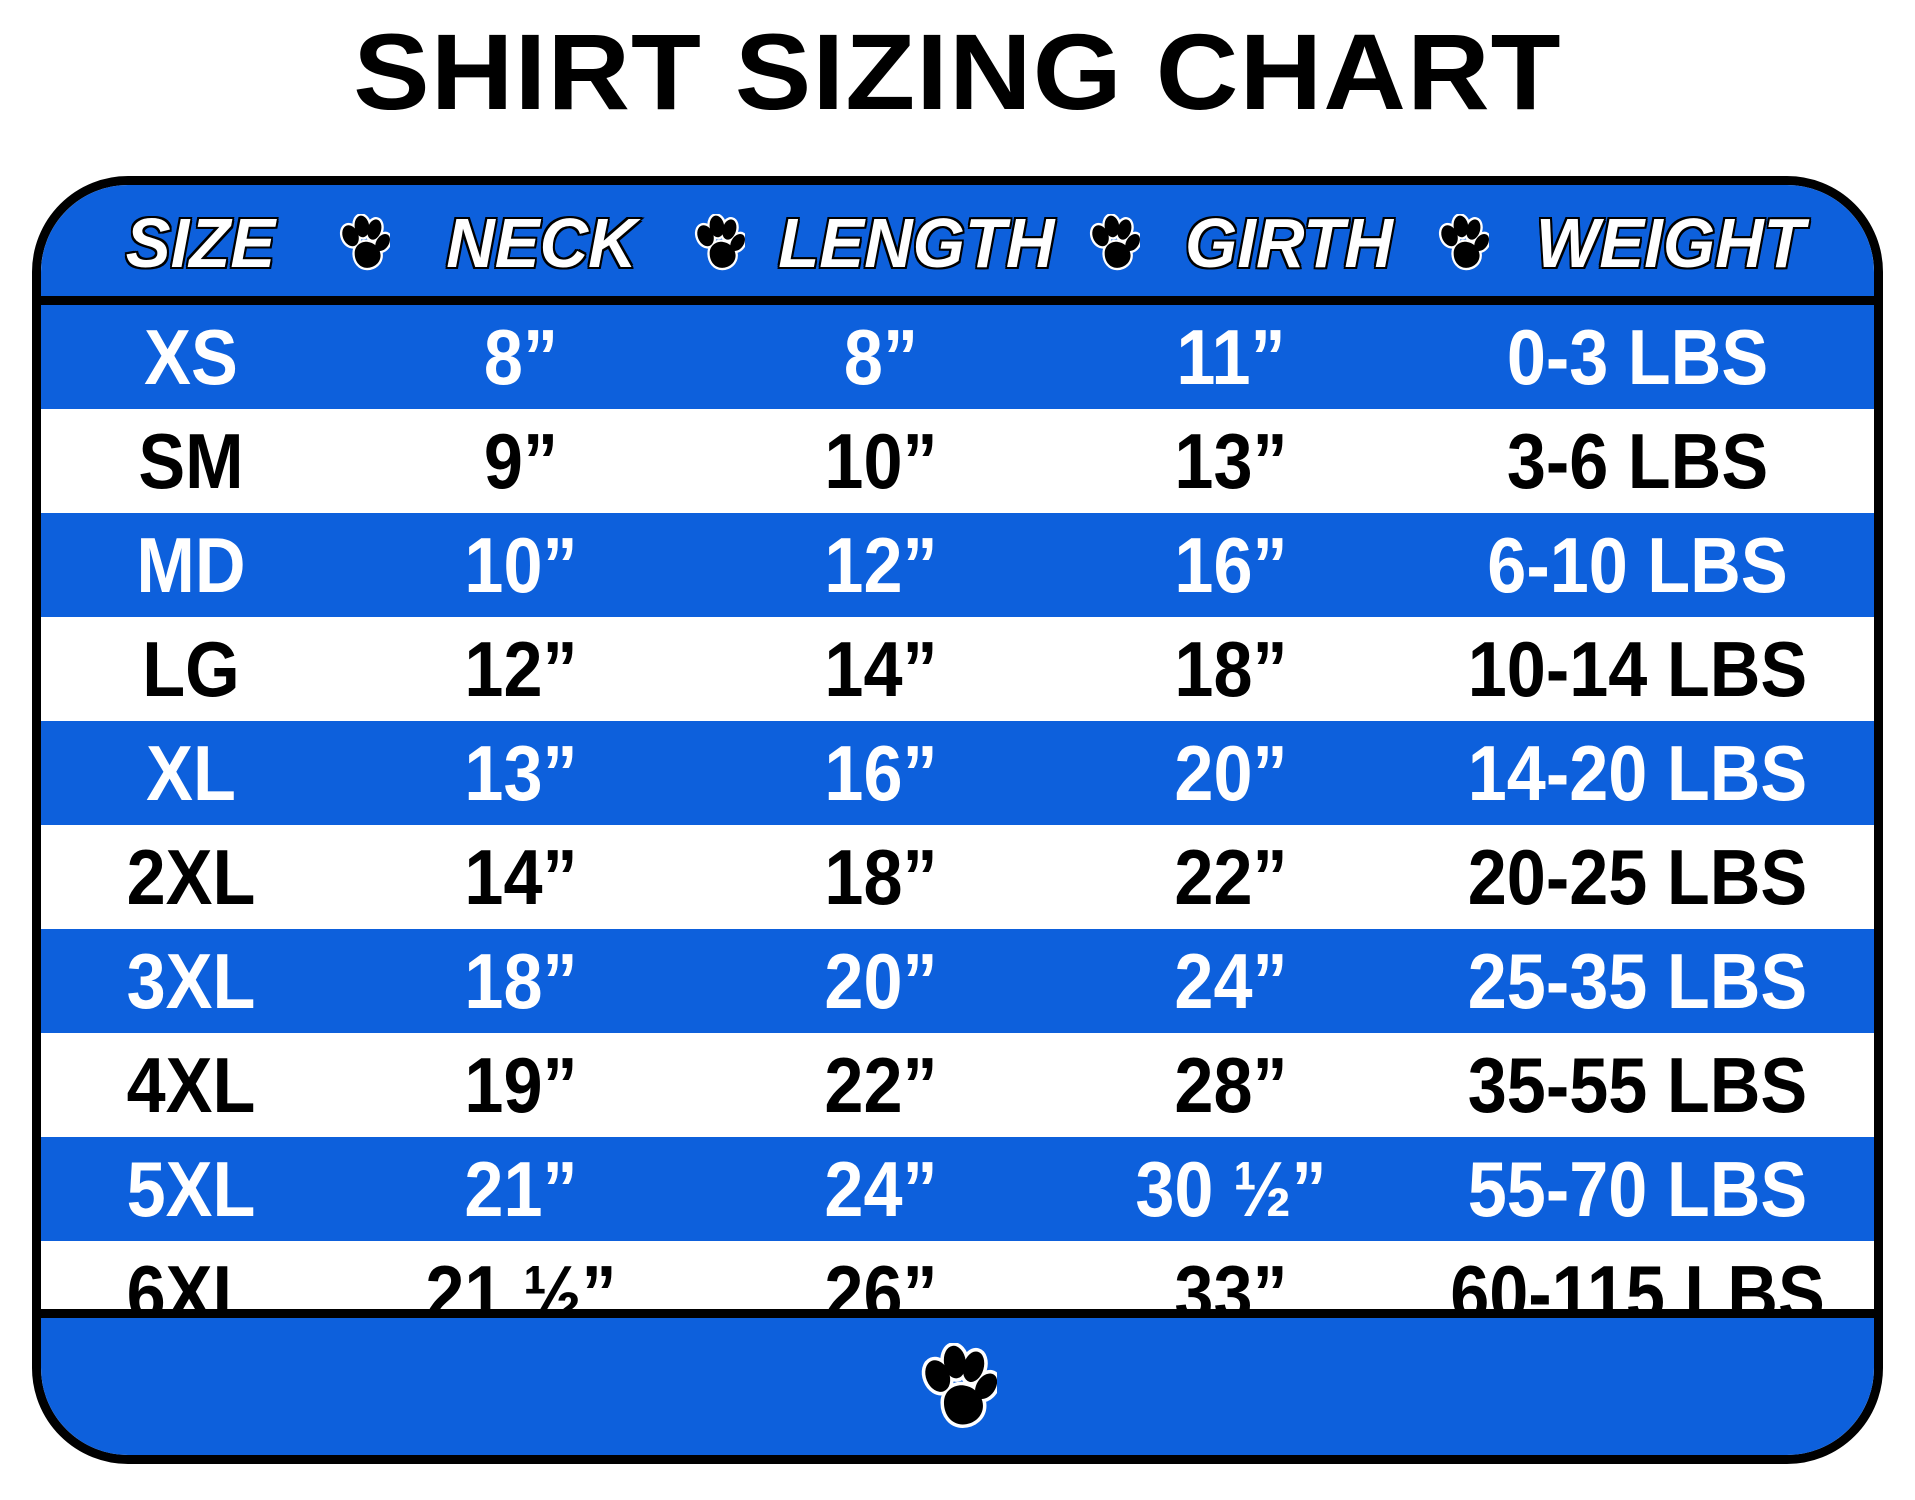 The width and height of the screenshot is (1915, 1500). I want to click on cell-girth: 22”, so click(1231, 877).